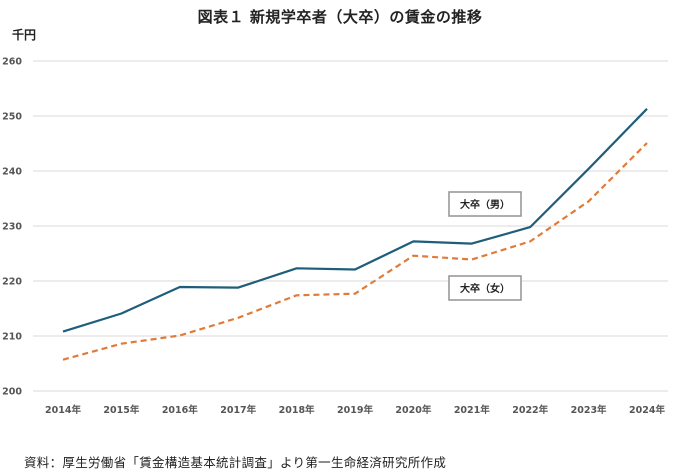 The width and height of the screenshot is (680, 476). Describe the element at coordinates (12, 282) in the screenshot. I see `y-tick-label: 220` at that location.